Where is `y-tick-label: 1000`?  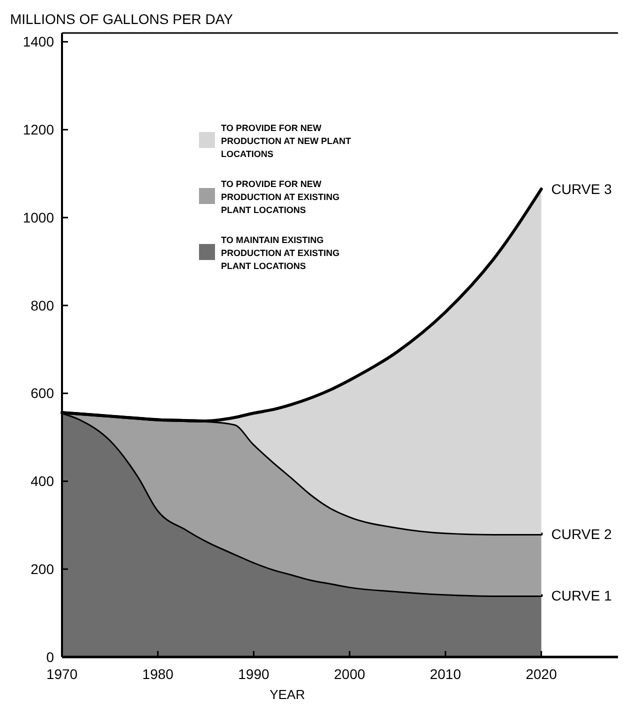
y-tick-label: 1000 is located at coordinates (38, 217).